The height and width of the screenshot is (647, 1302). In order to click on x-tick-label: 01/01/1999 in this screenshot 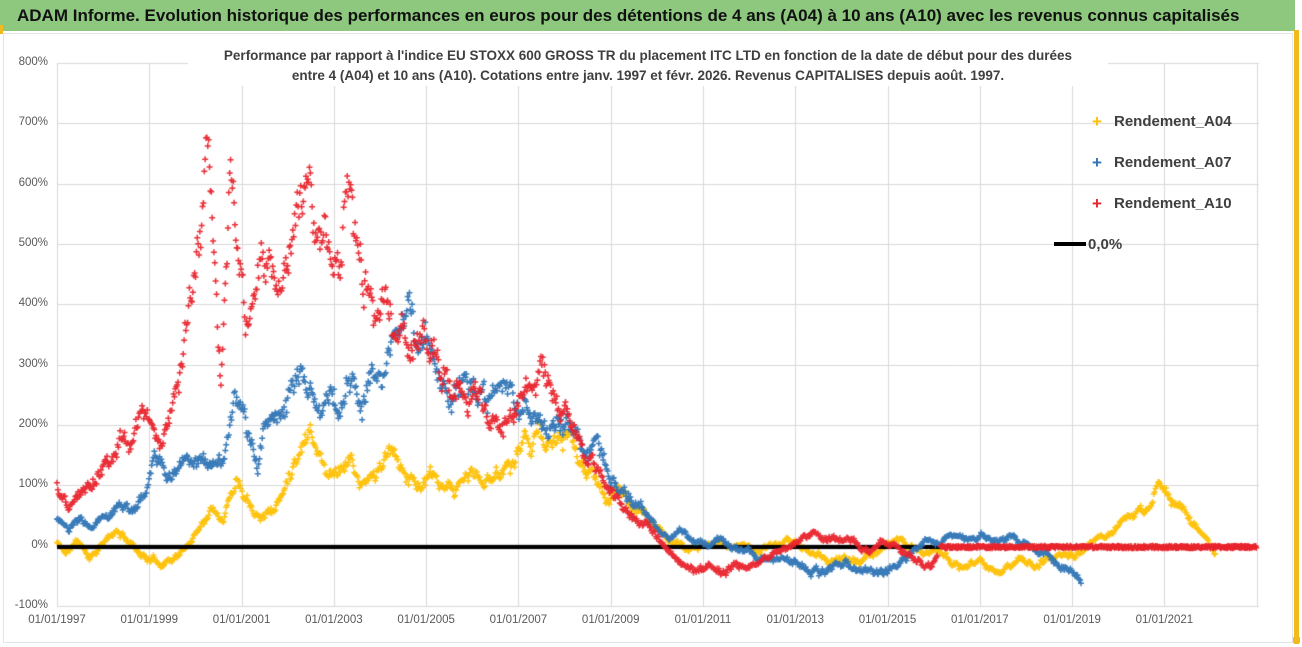, I will do `click(149, 620)`.